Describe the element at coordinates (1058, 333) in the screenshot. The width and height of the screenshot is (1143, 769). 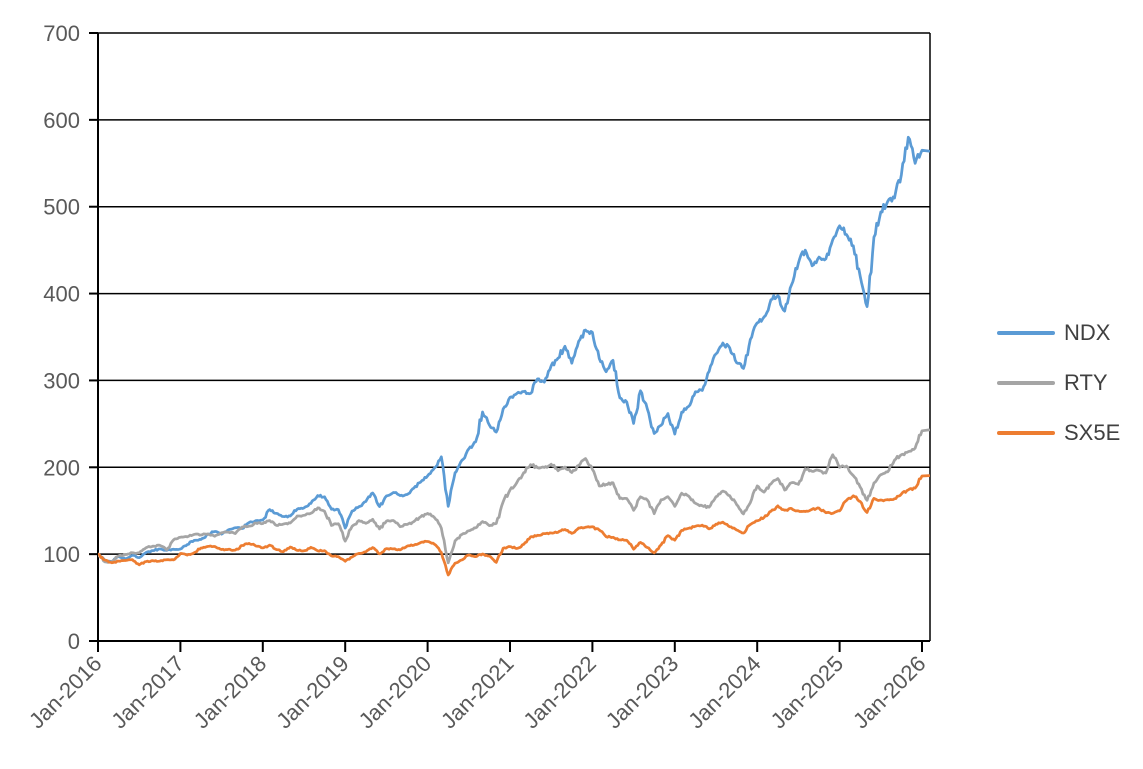
I see `legend-item-ndx: NDX` at that location.